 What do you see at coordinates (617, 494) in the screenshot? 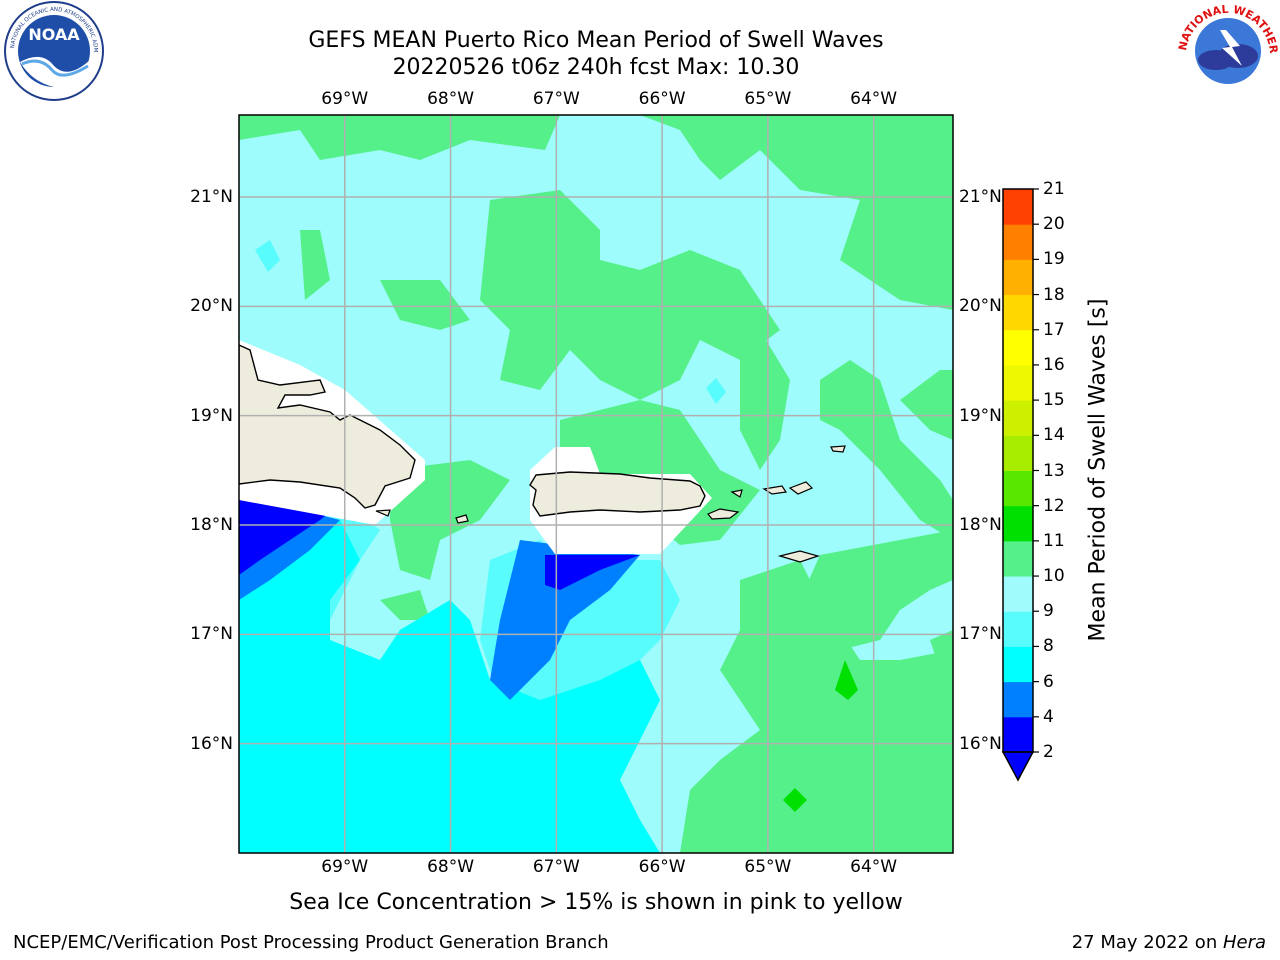
I see `puerto-rico-landmass` at bounding box center [617, 494].